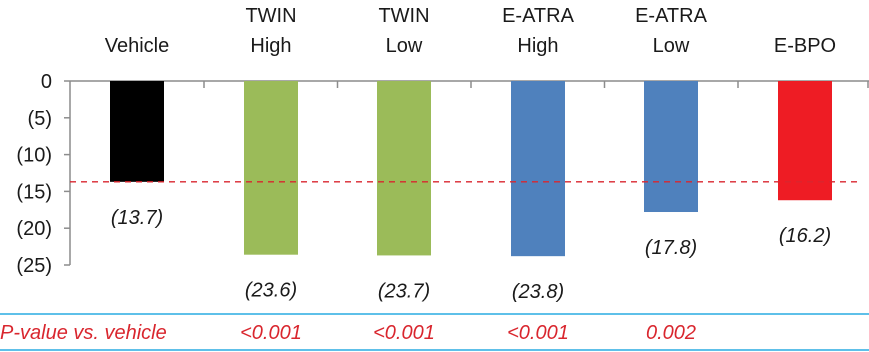 Image resolution: width=869 pixels, height=352 pixels. Describe the element at coordinates (137, 46) in the screenshot. I see `category-label: Vehicle` at that location.